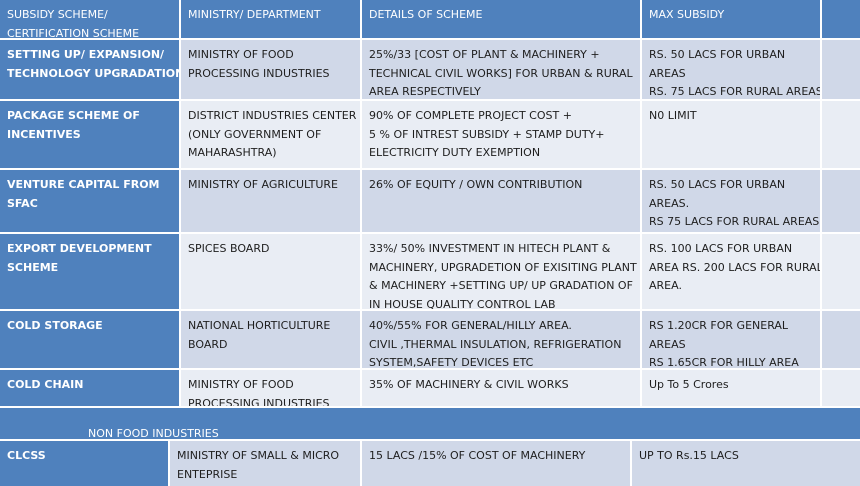  What do you see at coordinates (258, 455) in the screenshot?
I see `ministry-cell-line: MINISTRY OF SMALL & MICRO` at bounding box center [258, 455].